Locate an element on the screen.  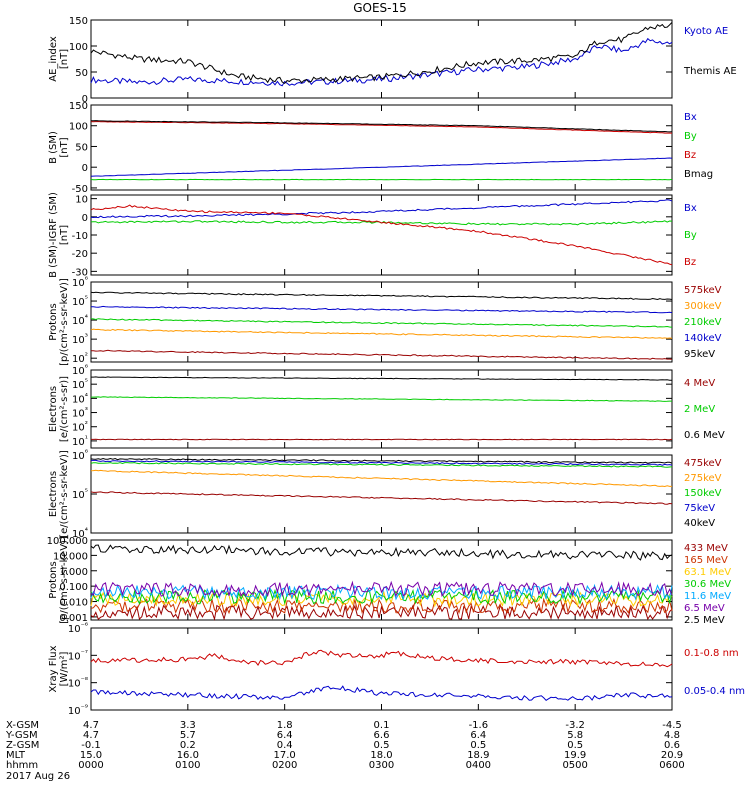
time-axis-value: 17.0 is located at coordinates (285, 755).